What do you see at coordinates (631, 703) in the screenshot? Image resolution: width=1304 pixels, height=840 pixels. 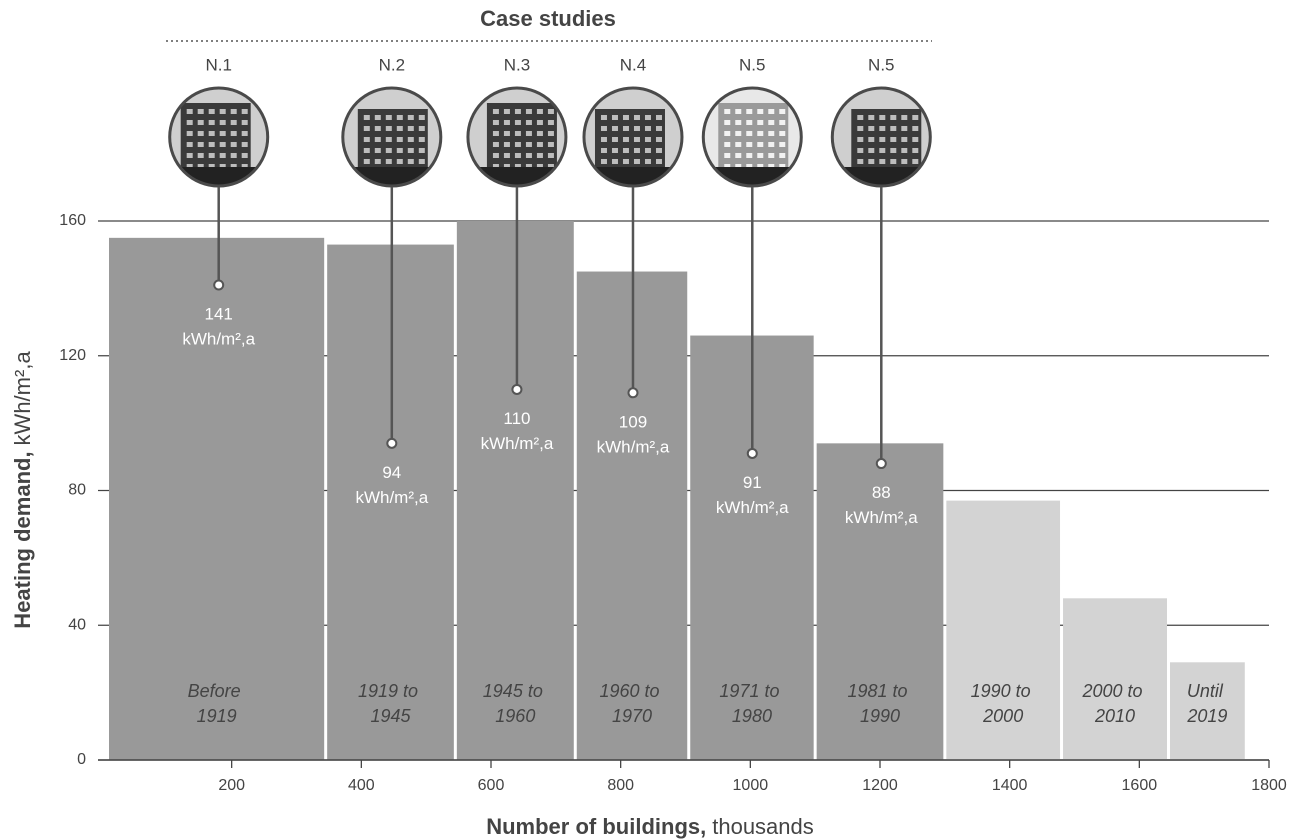 I see `category-label: 1960 to 1970` at bounding box center [631, 703].